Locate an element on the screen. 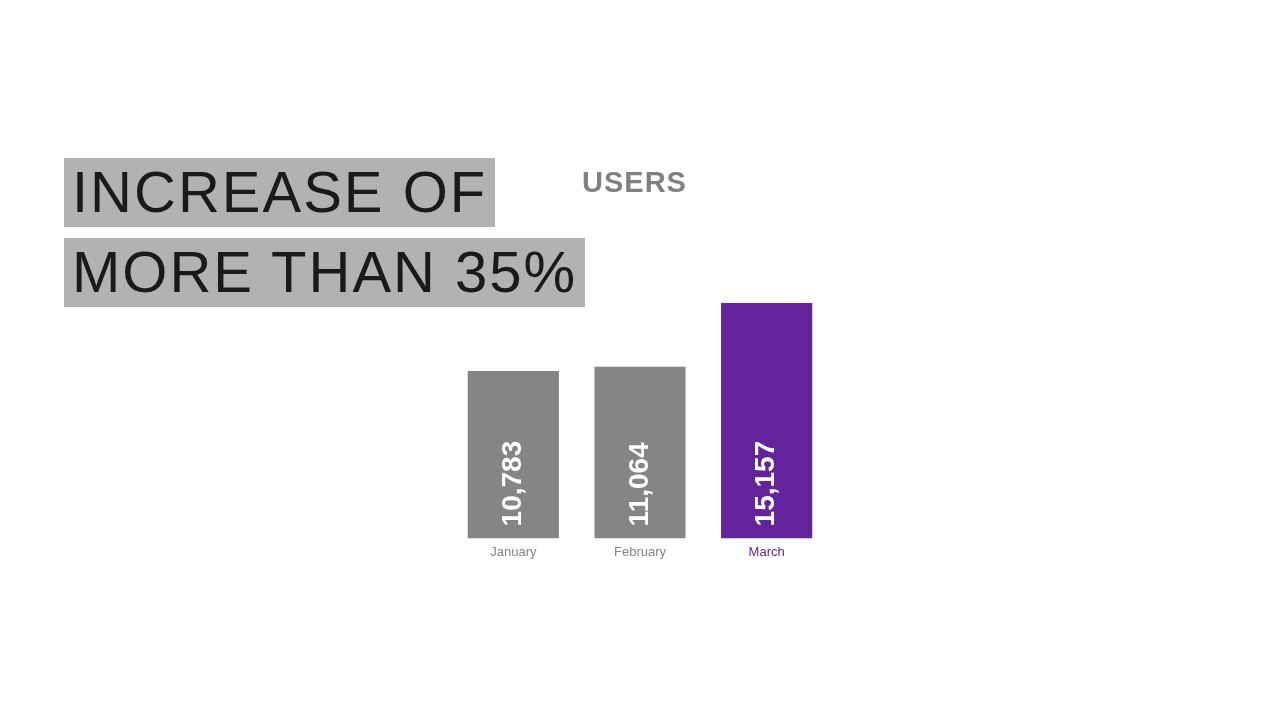 The height and width of the screenshot is (720, 1280). x-tick-label: March is located at coordinates (766, 551).